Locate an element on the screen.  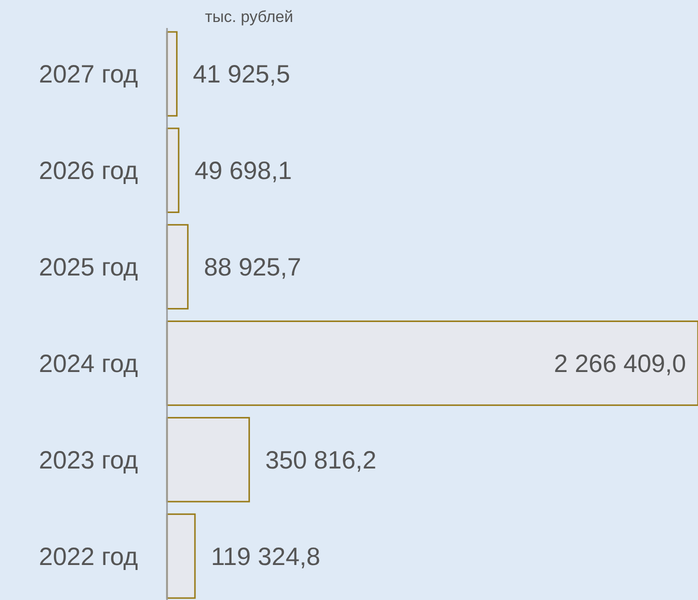
x-axis-title: тыс. рублей is located at coordinates (249, 17).